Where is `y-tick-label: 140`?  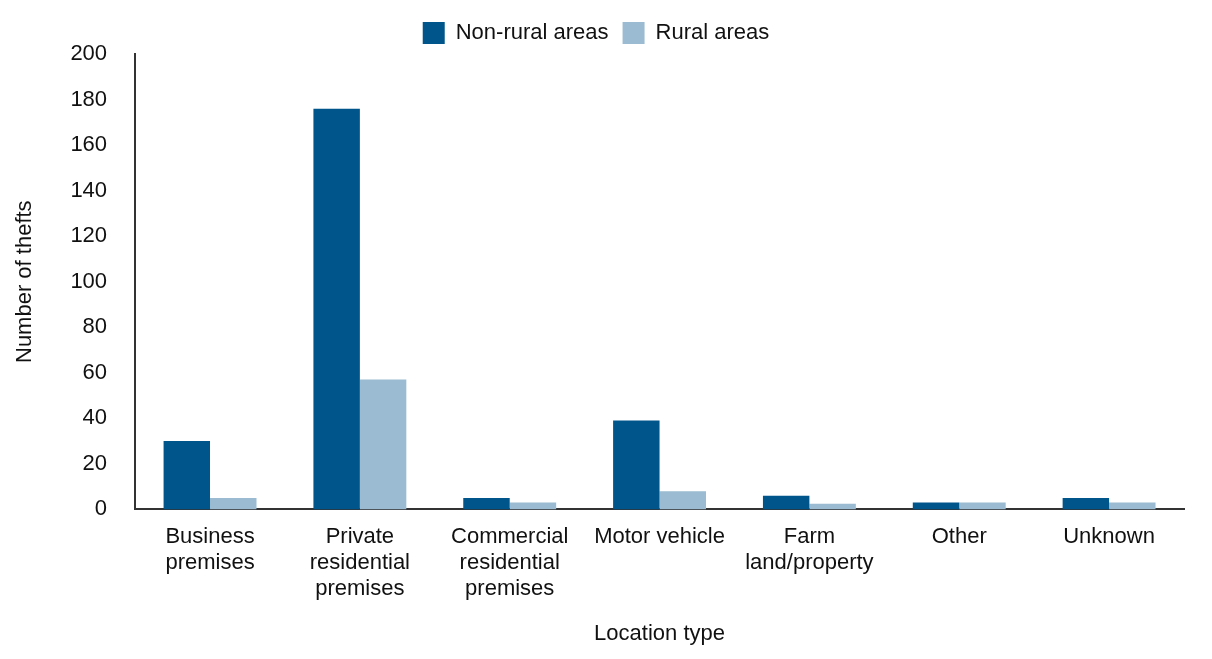 y-tick-label: 140 is located at coordinates (89, 189).